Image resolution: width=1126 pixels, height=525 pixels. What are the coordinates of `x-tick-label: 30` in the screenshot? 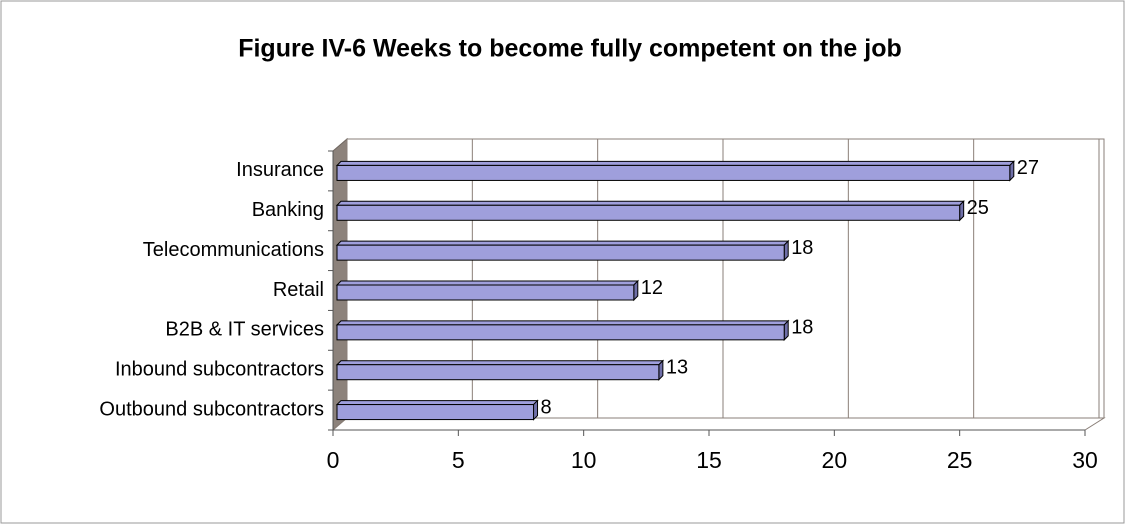 It's located at (1085, 460).